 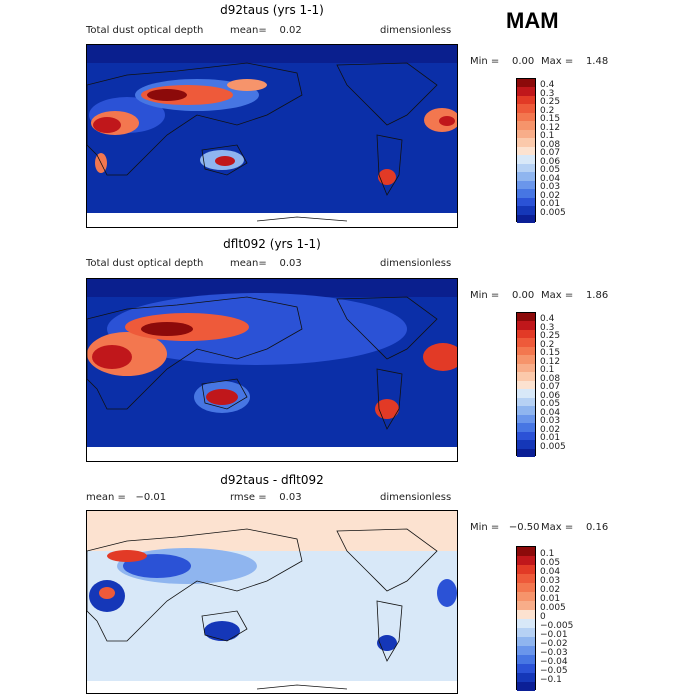 What do you see at coordinates (266, 497) in the screenshot?
I see `panel-3-rmse: rmse = 0.03` at bounding box center [266, 497].